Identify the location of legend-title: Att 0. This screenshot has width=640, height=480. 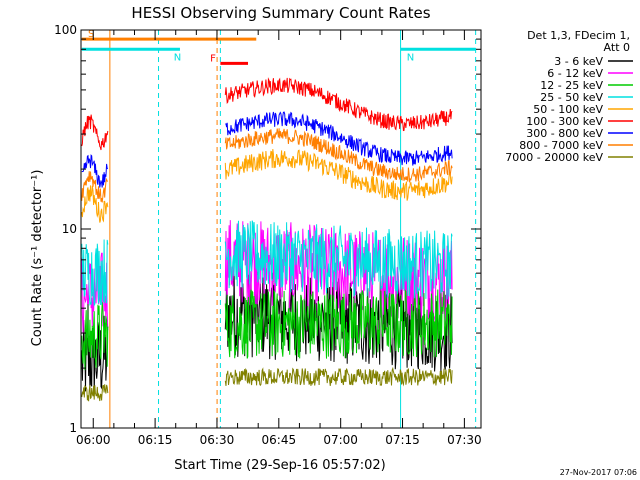
(617, 47).